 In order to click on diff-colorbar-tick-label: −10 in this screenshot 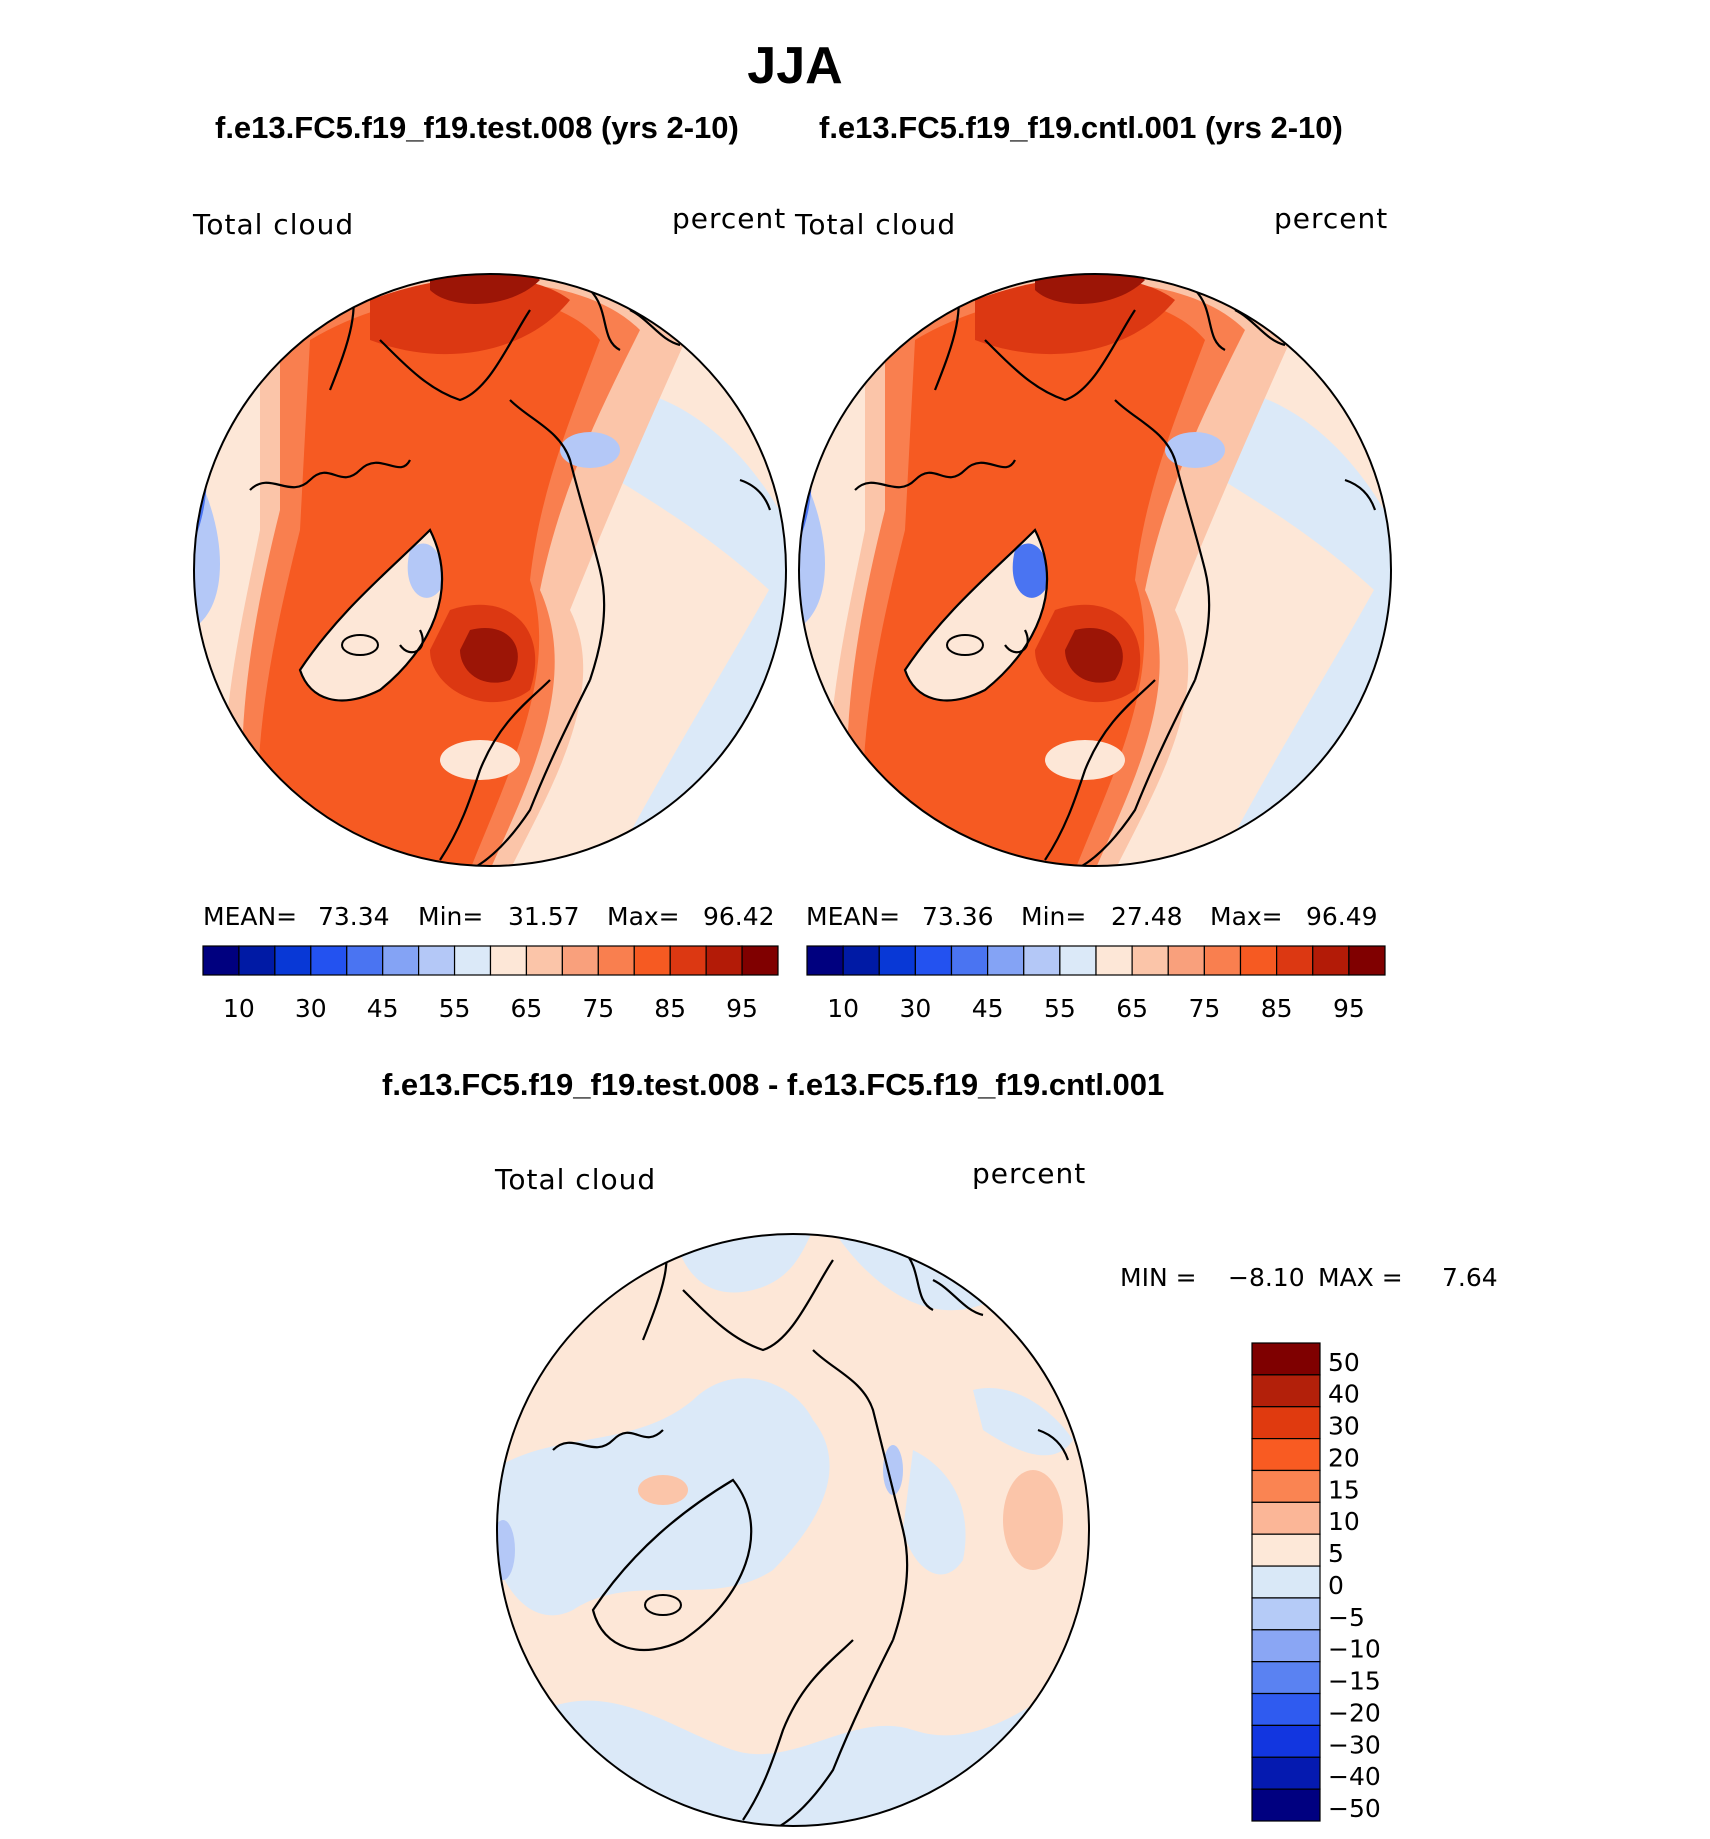, I will do `click(1354, 1649)`.